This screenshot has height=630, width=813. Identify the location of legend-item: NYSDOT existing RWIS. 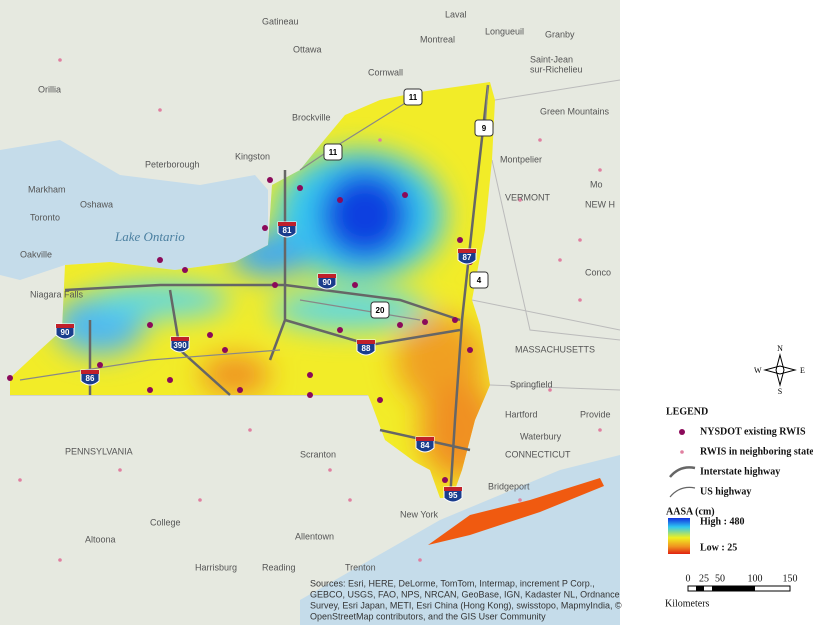
(753, 431).